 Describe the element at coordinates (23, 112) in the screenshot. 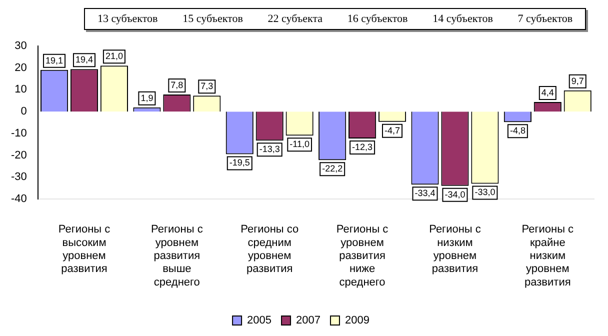

I see `y-tick-label: 0` at that location.